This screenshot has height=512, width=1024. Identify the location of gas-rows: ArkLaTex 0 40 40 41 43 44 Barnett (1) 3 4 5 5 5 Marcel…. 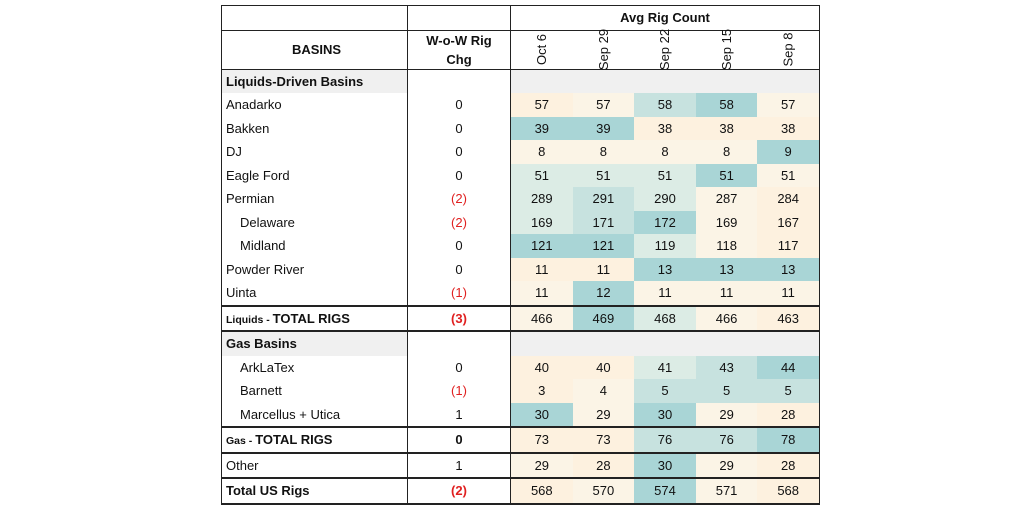
(520, 391).